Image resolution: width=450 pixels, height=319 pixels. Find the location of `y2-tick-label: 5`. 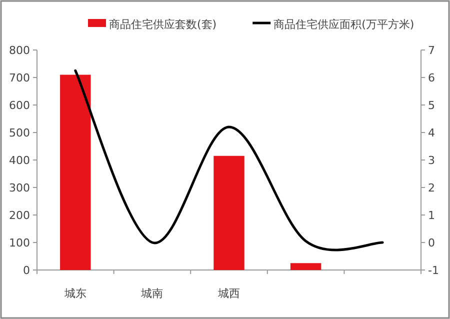

y2-tick-label: 5 is located at coordinates (431, 105).